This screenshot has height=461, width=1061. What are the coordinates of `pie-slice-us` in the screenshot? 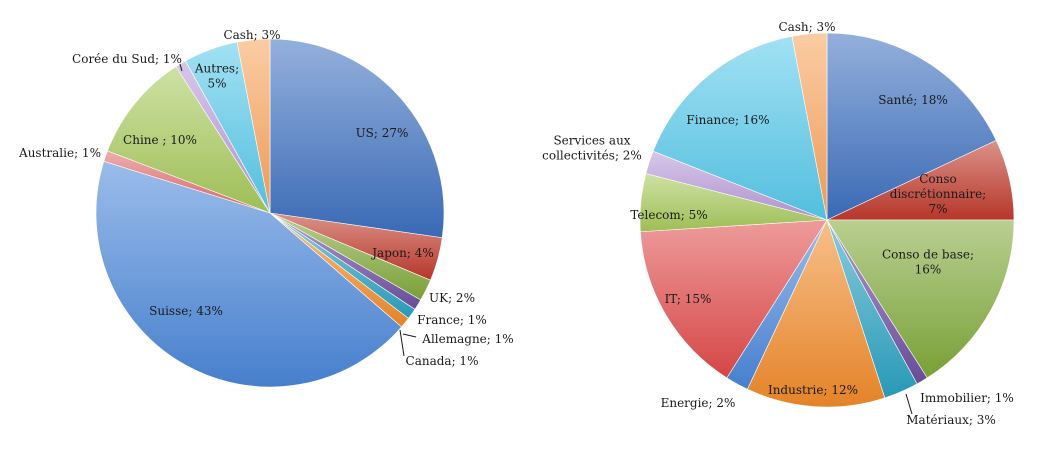 It's located at (357, 138).